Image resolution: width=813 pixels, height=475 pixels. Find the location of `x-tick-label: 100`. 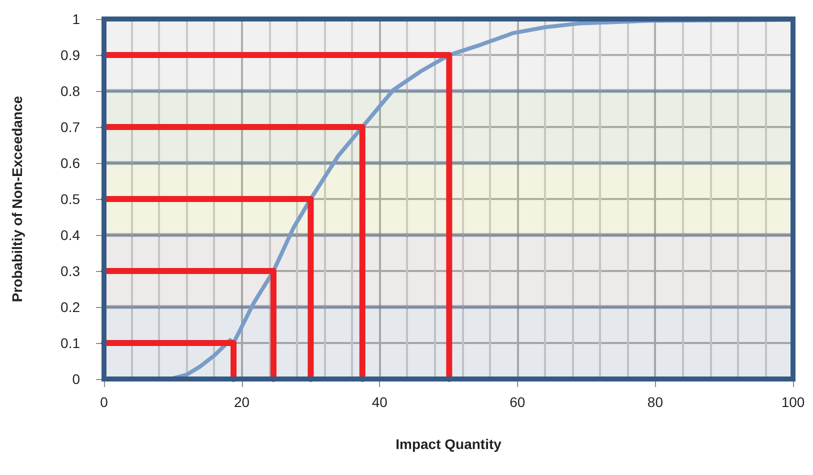

x-tick-label: 100 is located at coordinates (793, 402).